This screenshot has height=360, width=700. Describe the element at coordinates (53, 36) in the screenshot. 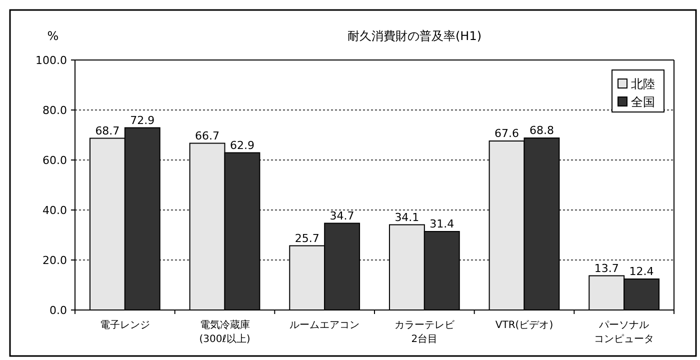

I see `y-axis-title: %` at that location.